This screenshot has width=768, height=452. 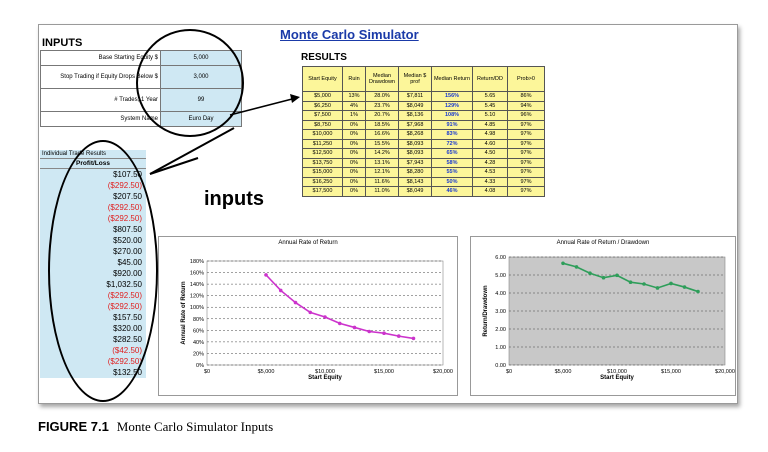 What do you see at coordinates (100, 100) in the screenshot?
I see `input-label-trades: # Trades, 1 Year` at bounding box center [100, 100].